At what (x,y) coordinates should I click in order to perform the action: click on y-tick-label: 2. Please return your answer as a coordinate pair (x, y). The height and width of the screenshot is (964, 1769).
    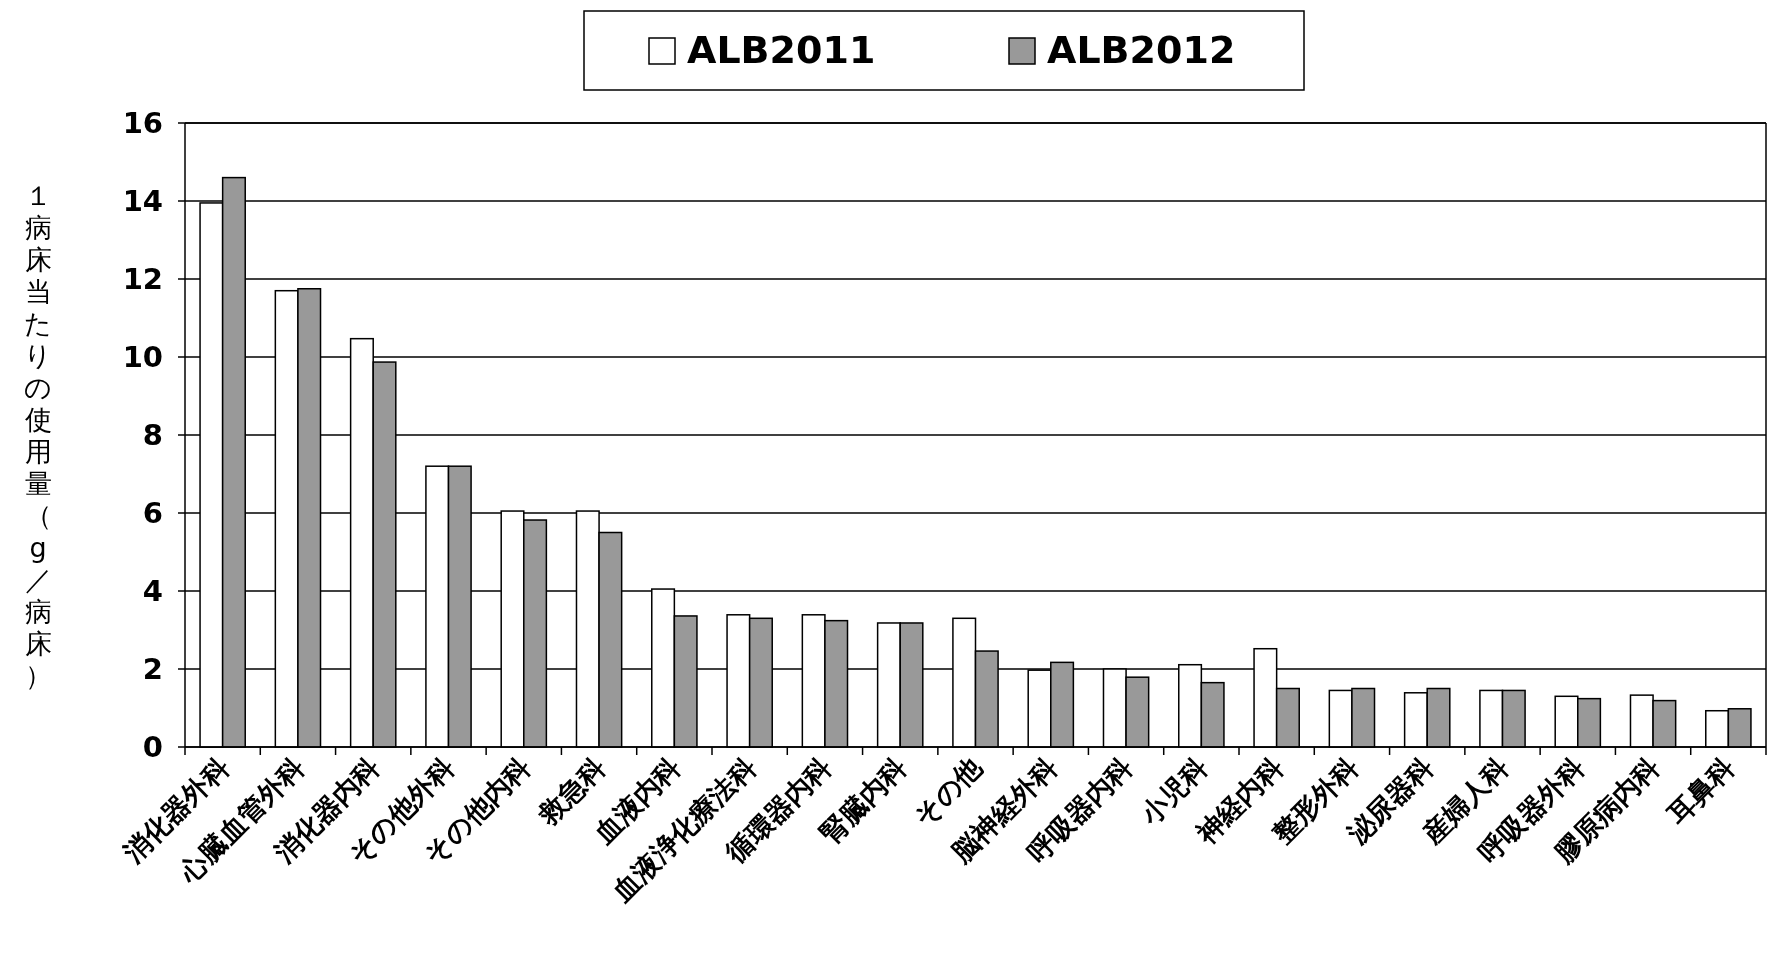
    Looking at the image, I should click on (152, 669).